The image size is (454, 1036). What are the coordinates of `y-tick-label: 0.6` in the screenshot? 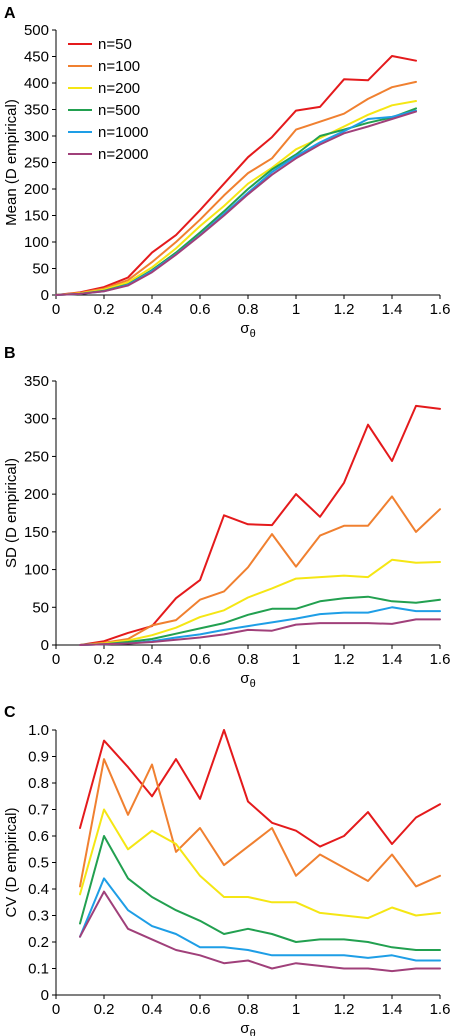 It's located at (38, 836).